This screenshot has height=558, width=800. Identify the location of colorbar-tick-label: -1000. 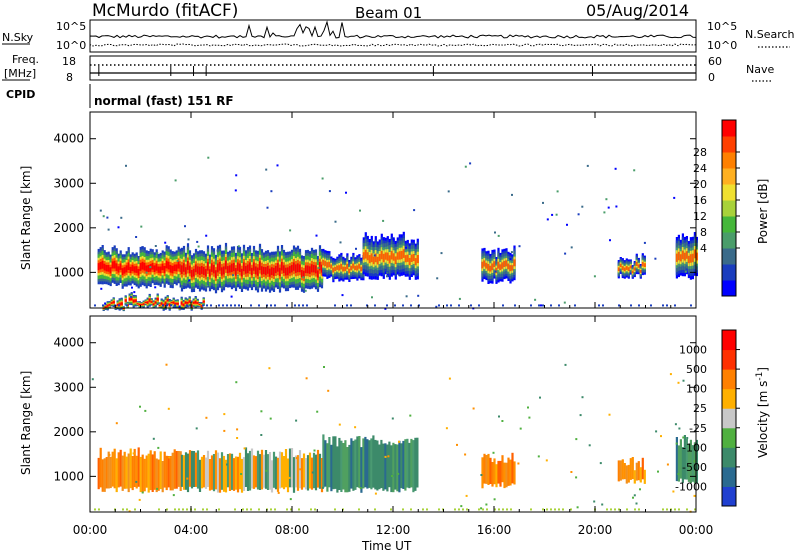
(691, 486).